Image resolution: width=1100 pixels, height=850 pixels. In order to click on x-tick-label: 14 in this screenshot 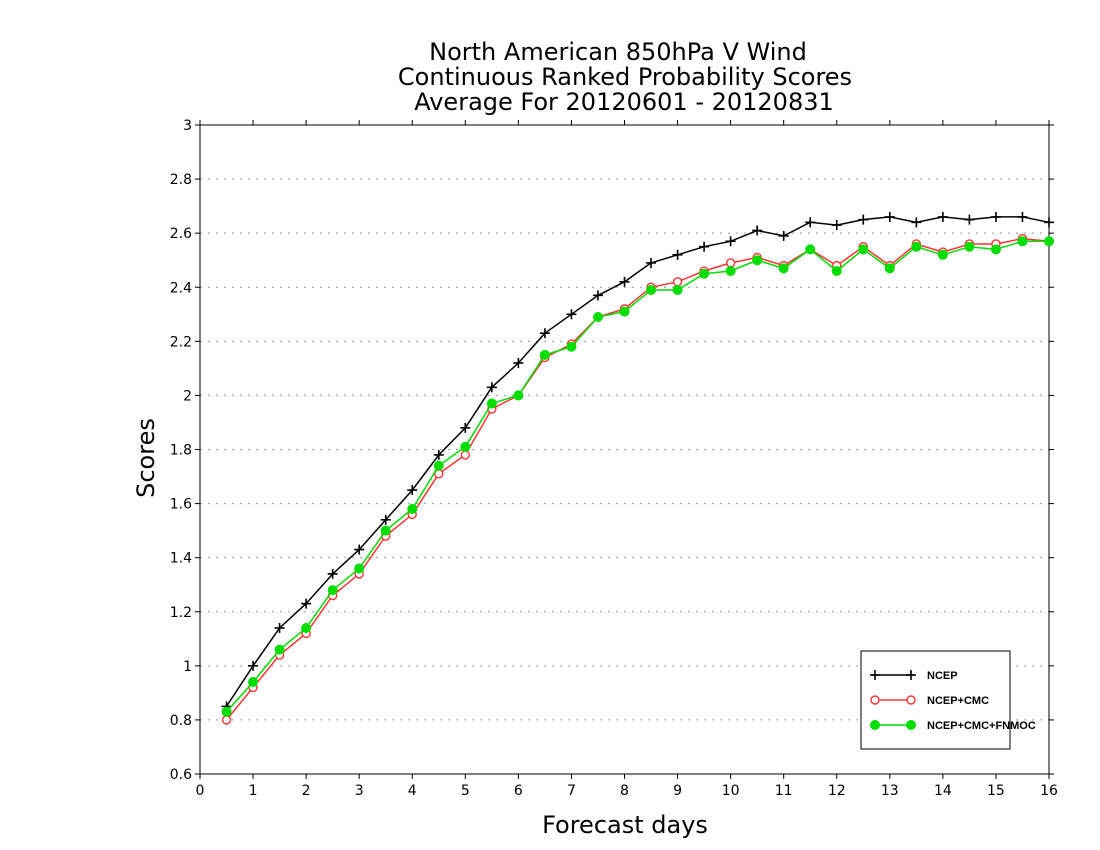, I will do `click(943, 791)`.